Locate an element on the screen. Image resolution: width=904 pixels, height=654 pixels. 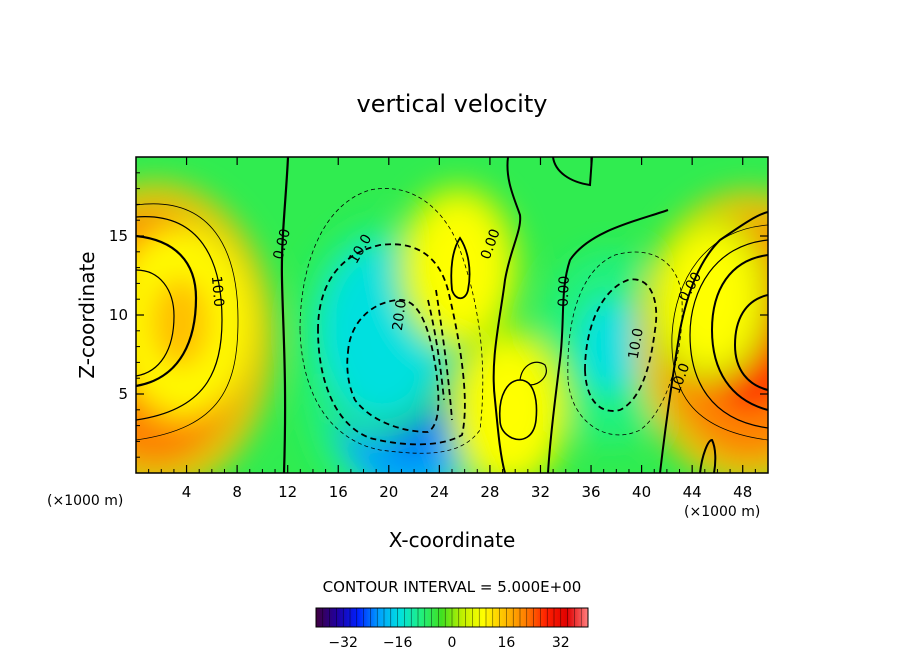
chart-title: vertical velocity is located at coordinates (452, 104).